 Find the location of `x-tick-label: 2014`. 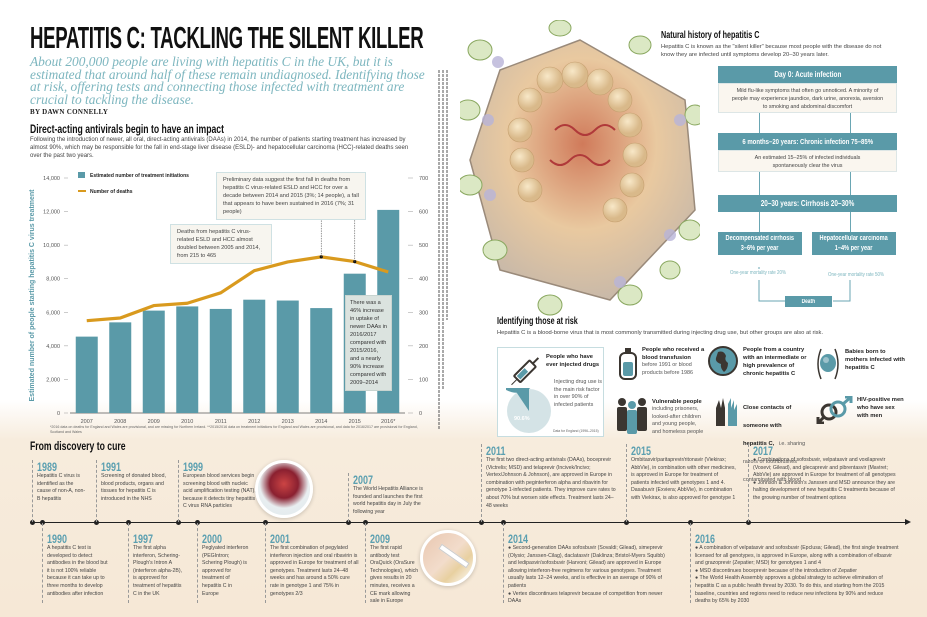

x-tick-label: 2014 is located at coordinates (321, 422).